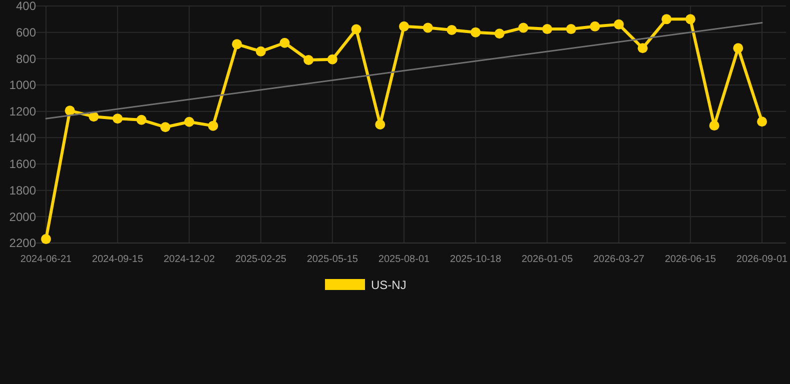 The height and width of the screenshot is (384, 790). I want to click on y-tick-label: 2200, so click(22, 243).